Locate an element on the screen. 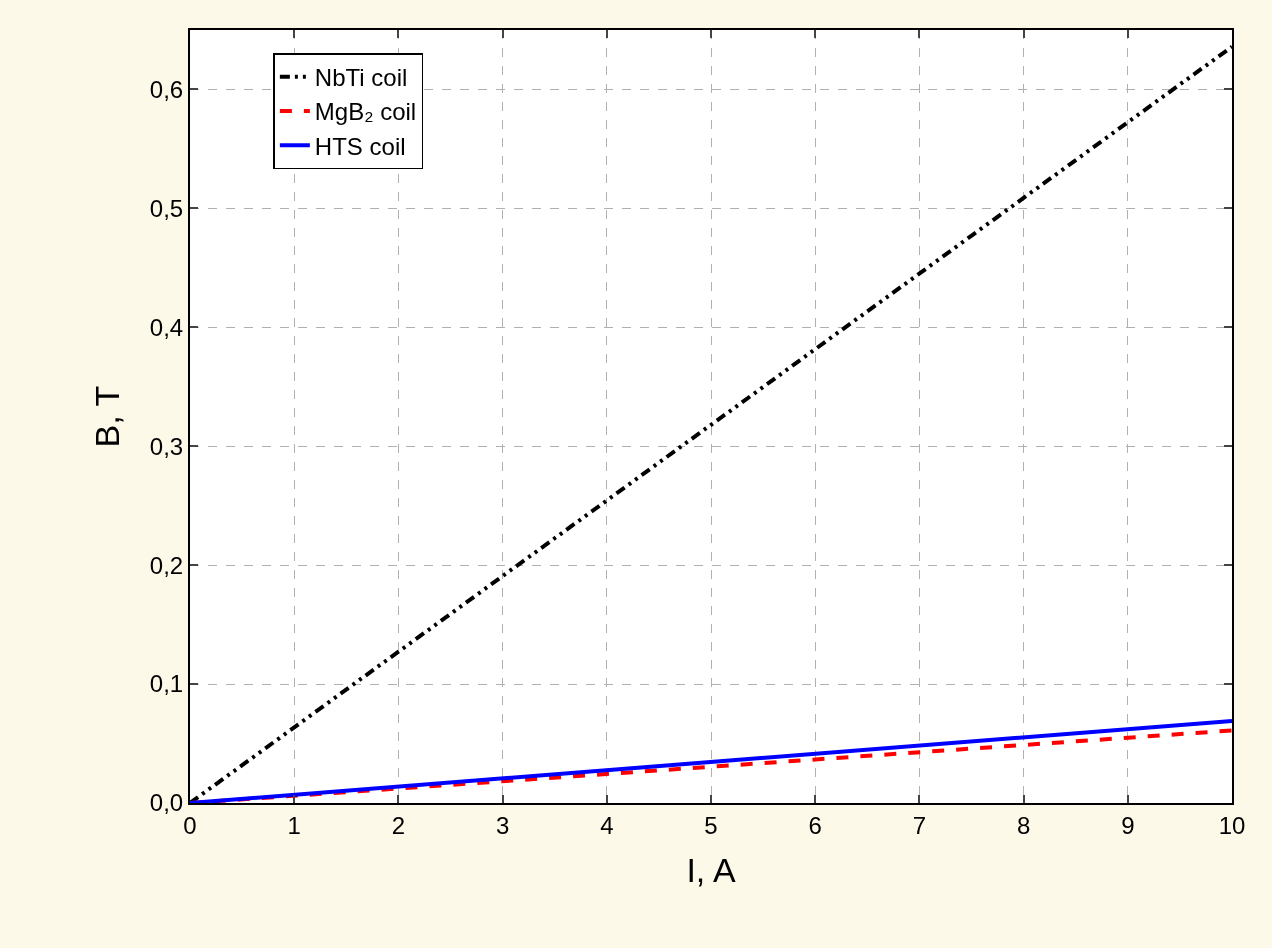 The height and width of the screenshot is (948, 1272). x-tick-label: 2 is located at coordinates (398, 825).